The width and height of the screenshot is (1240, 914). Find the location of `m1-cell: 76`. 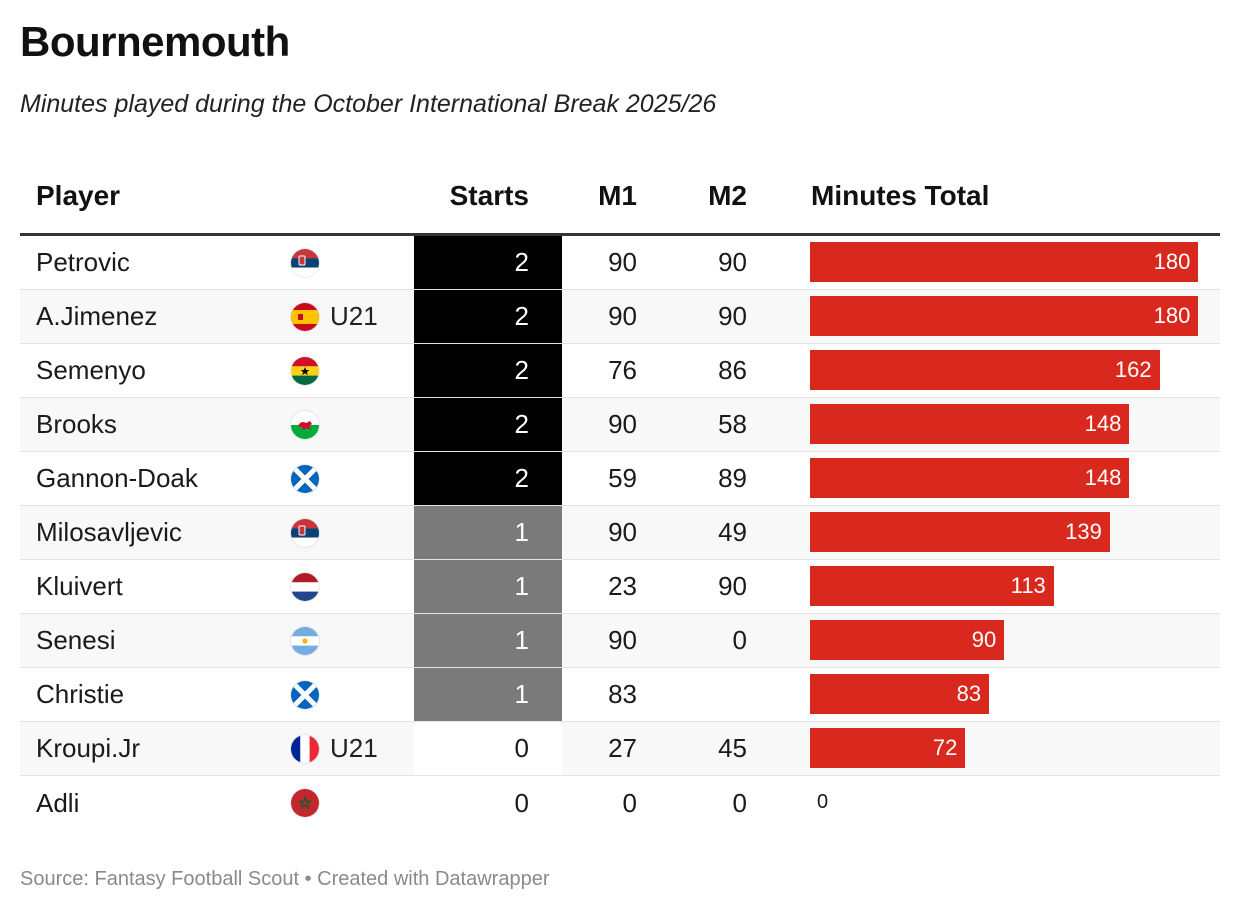

m1-cell: 76 is located at coordinates (622, 370).